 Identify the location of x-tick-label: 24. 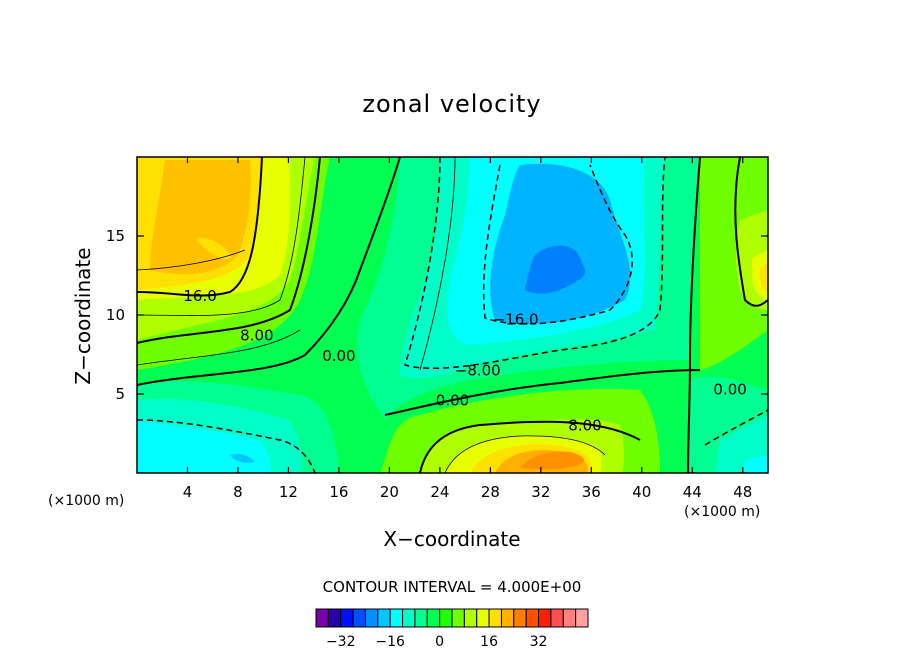
(439, 492).